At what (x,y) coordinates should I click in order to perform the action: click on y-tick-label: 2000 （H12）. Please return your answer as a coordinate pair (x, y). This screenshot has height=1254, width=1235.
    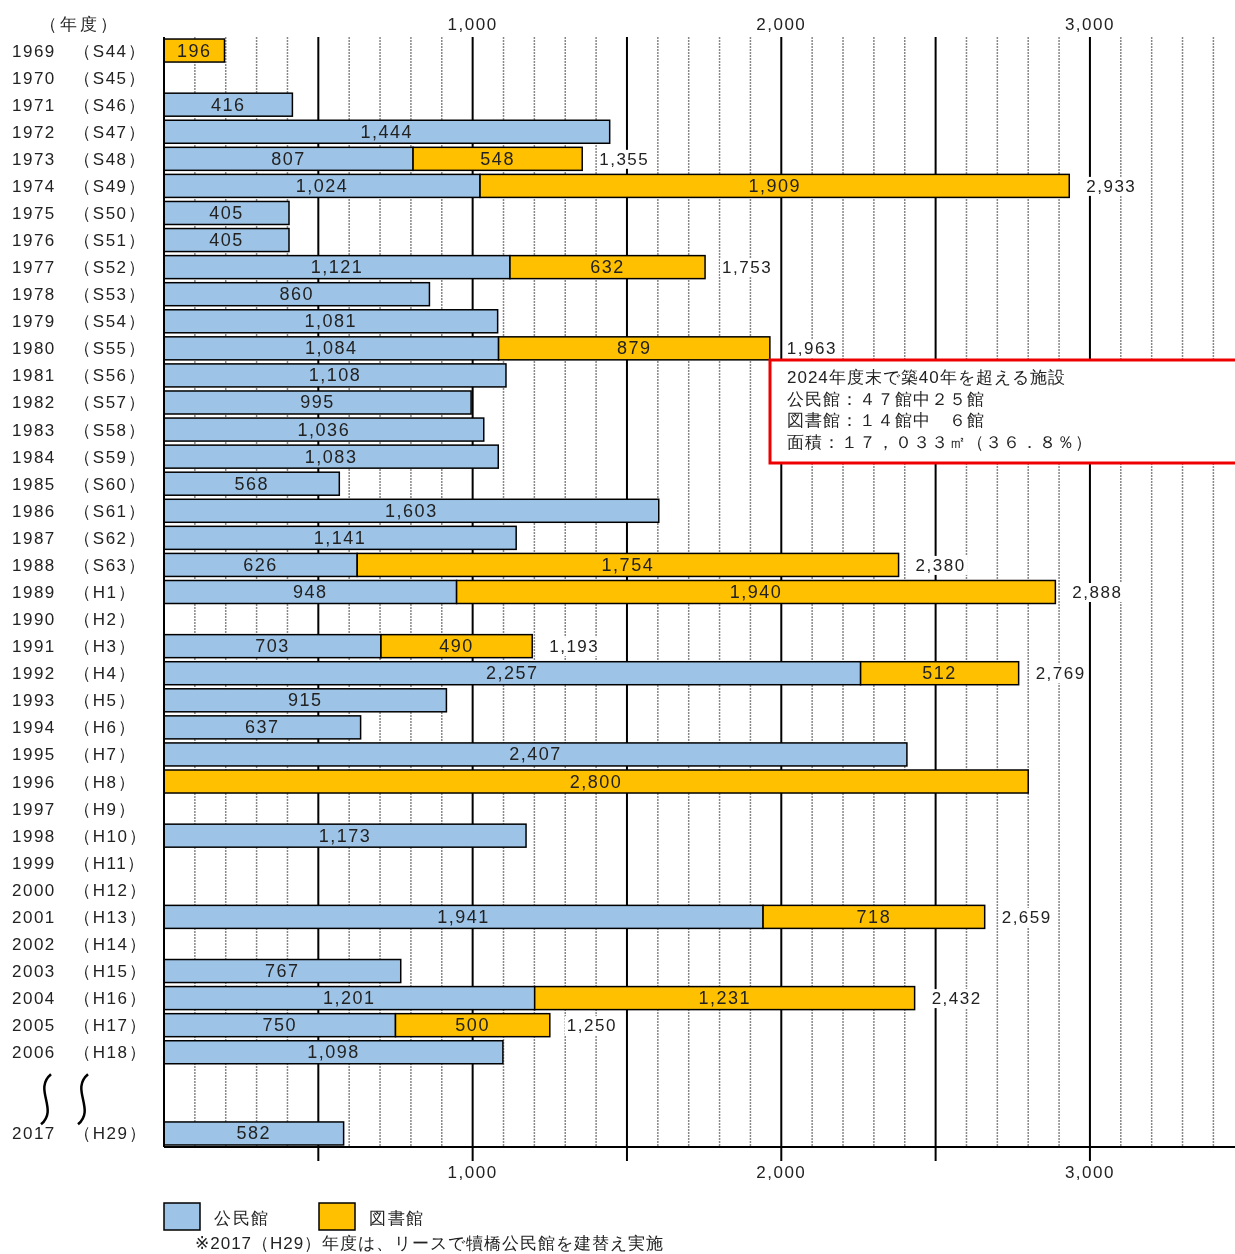
    Looking at the image, I should click on (80, 890).